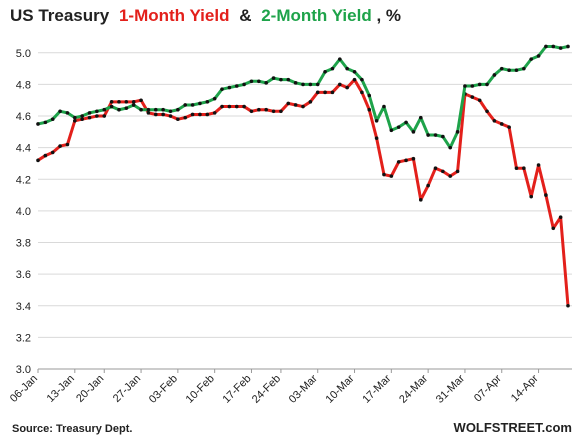 The height and width of the screenshot is (441, 579). Describe the element at coordinates (245, 15) in the screenshot. I see `title-join: &` at that location.